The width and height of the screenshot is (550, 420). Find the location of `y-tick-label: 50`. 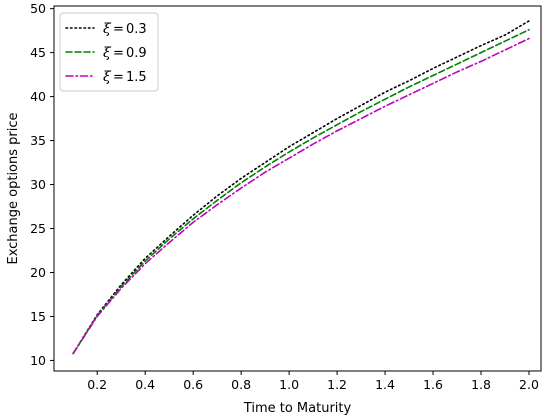

y-tick-label: 50 is located at coordinates (38, 8).